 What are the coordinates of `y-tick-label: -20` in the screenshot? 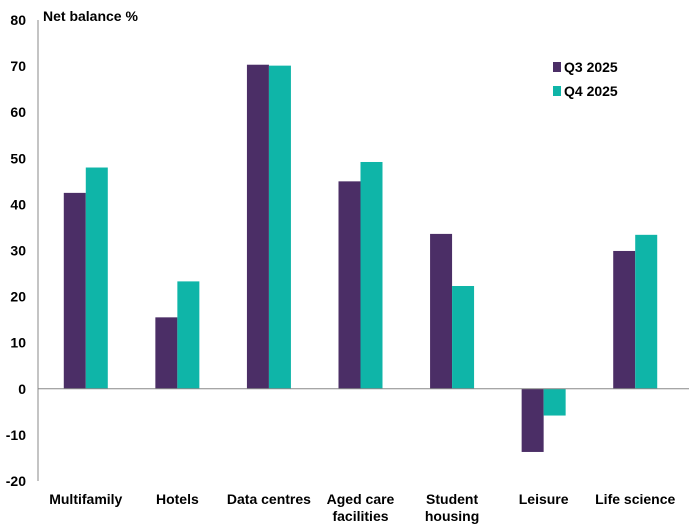 It's located at (16, 481).